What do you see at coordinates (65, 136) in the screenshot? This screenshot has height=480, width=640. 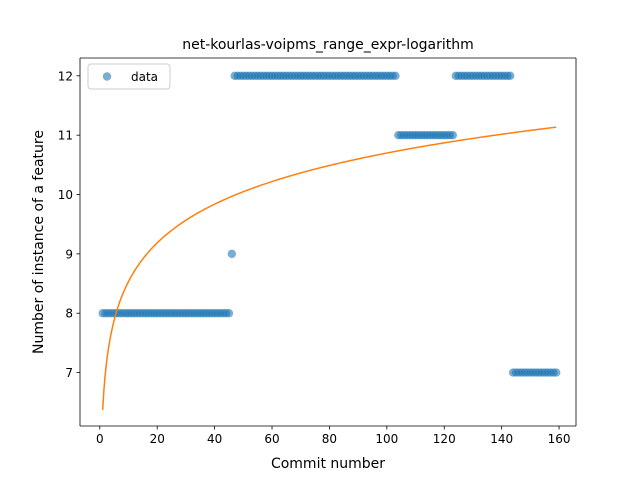 I see `y-tick-label: 11` at bounding box center [65, 136].